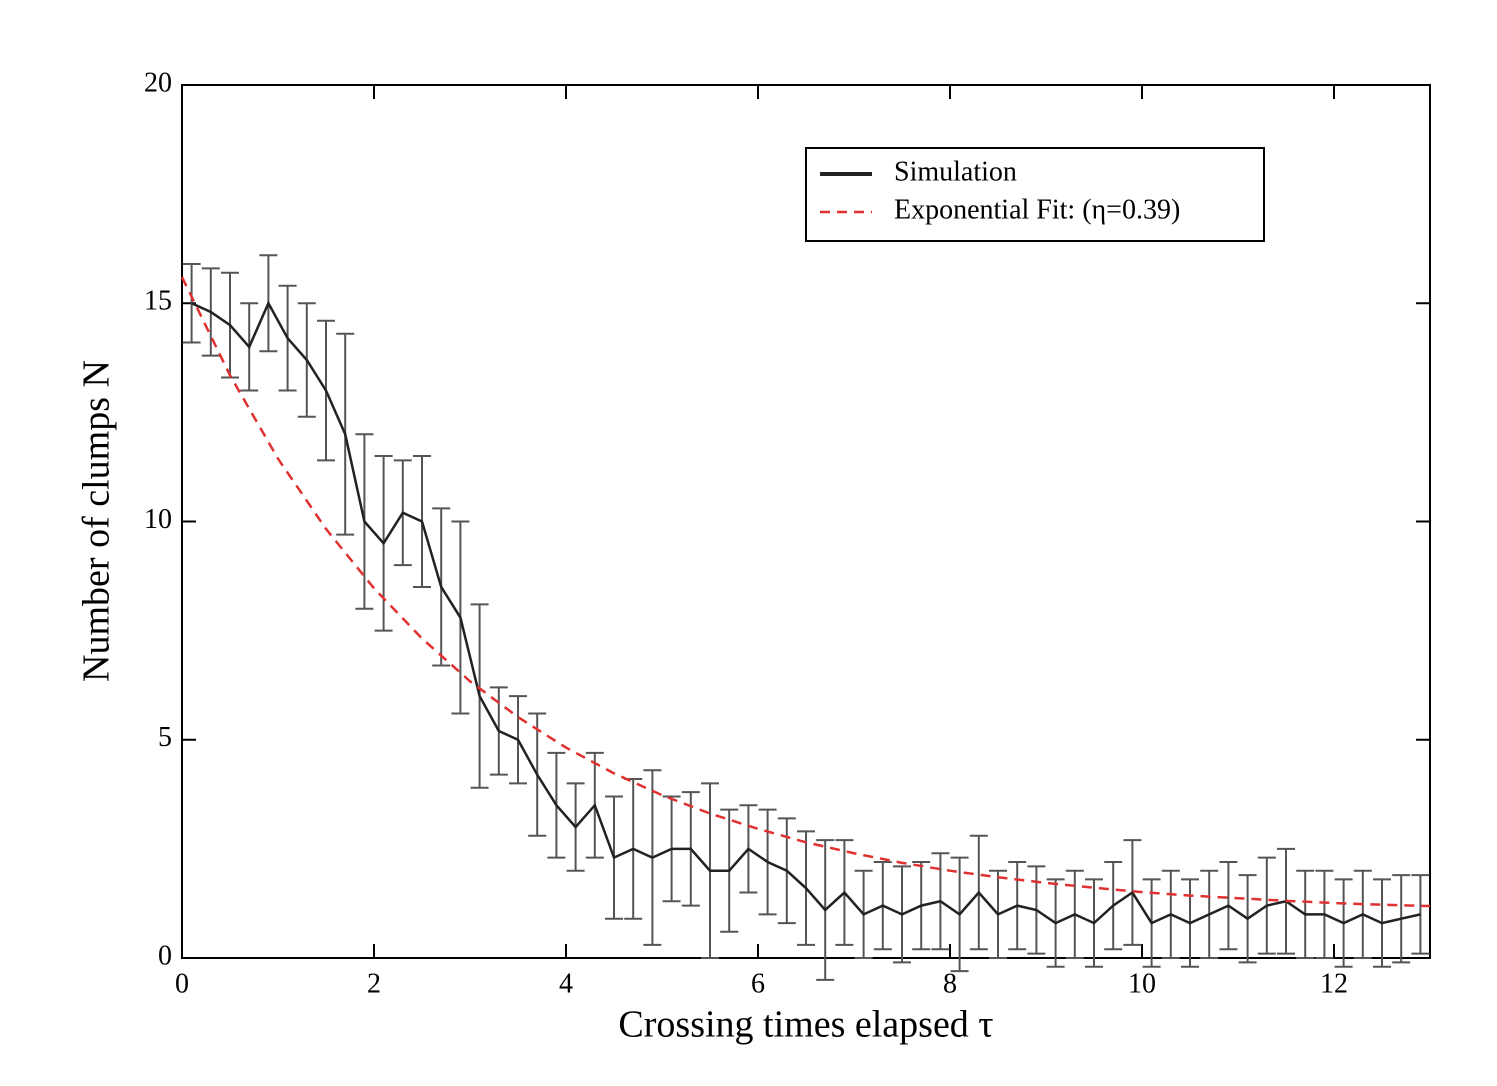 This screenshot has width=1497, height=1086. Describe the element at coordinates (165, 737) in the screenshot. I see `y-tick-label: 5` at that location.